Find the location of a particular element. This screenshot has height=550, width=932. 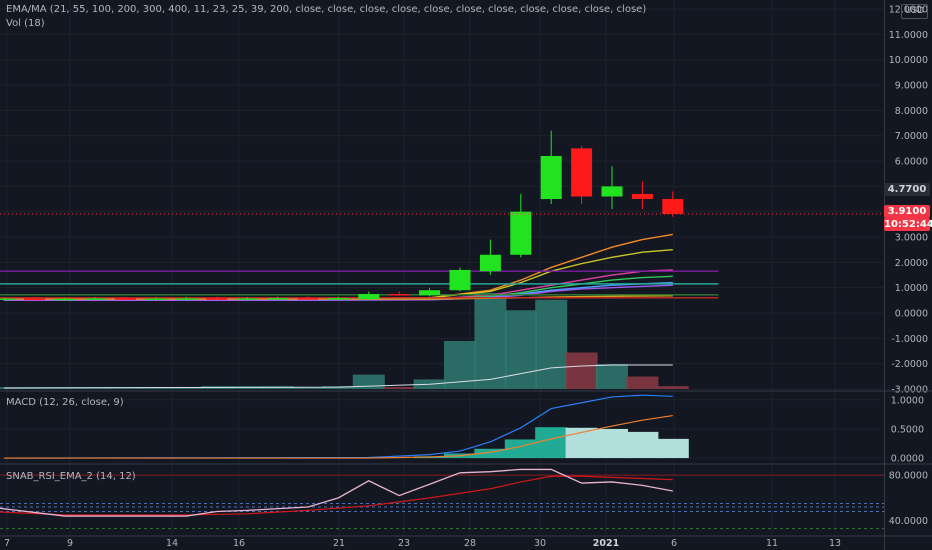

x-tick-label: 23 is located at coordinates (404, 543).